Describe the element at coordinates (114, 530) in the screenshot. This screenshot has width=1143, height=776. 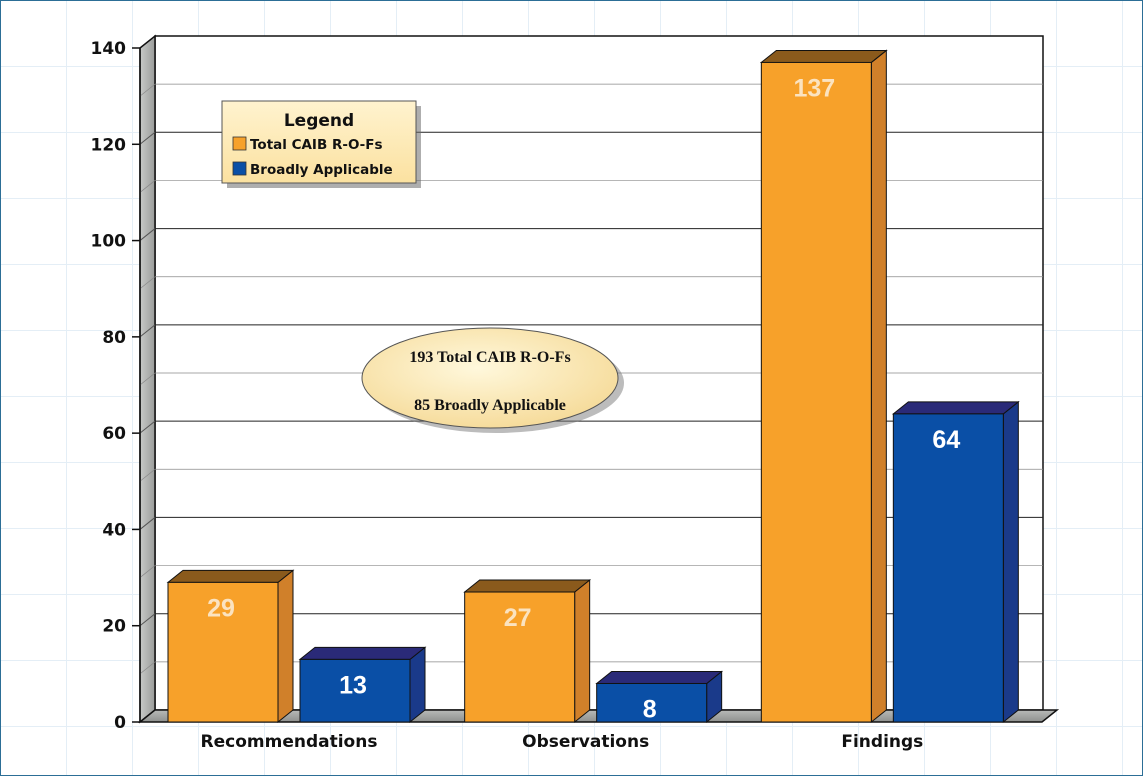
I see `y-tick-label: 40` at that location.